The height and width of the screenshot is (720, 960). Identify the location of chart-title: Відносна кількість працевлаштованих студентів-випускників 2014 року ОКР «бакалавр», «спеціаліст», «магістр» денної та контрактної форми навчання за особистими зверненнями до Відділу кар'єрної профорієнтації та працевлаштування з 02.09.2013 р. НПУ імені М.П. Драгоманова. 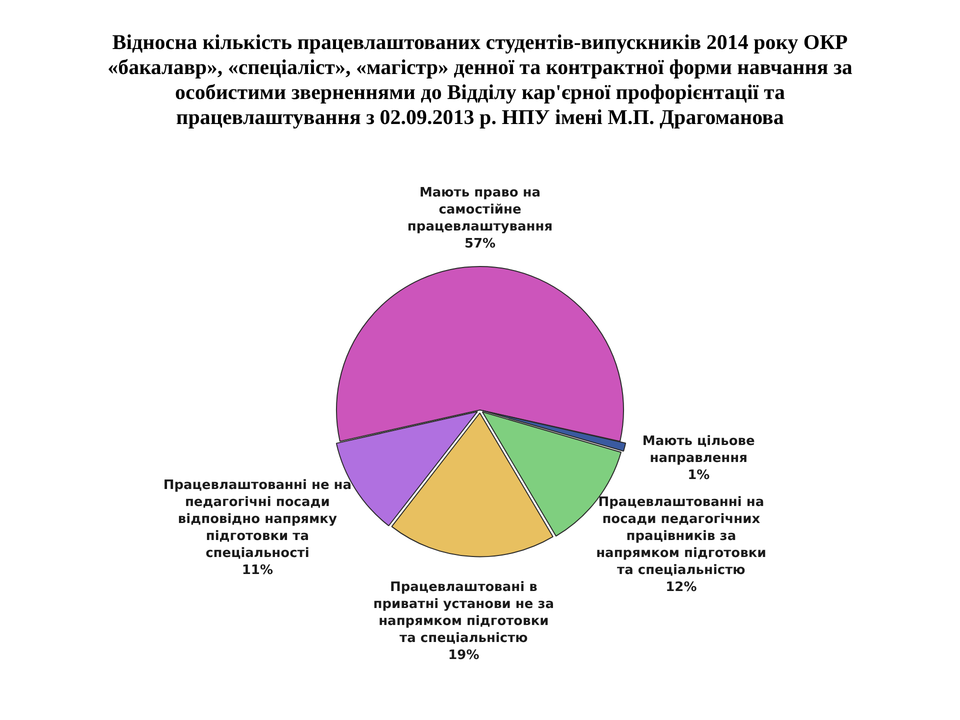
(480, 80).